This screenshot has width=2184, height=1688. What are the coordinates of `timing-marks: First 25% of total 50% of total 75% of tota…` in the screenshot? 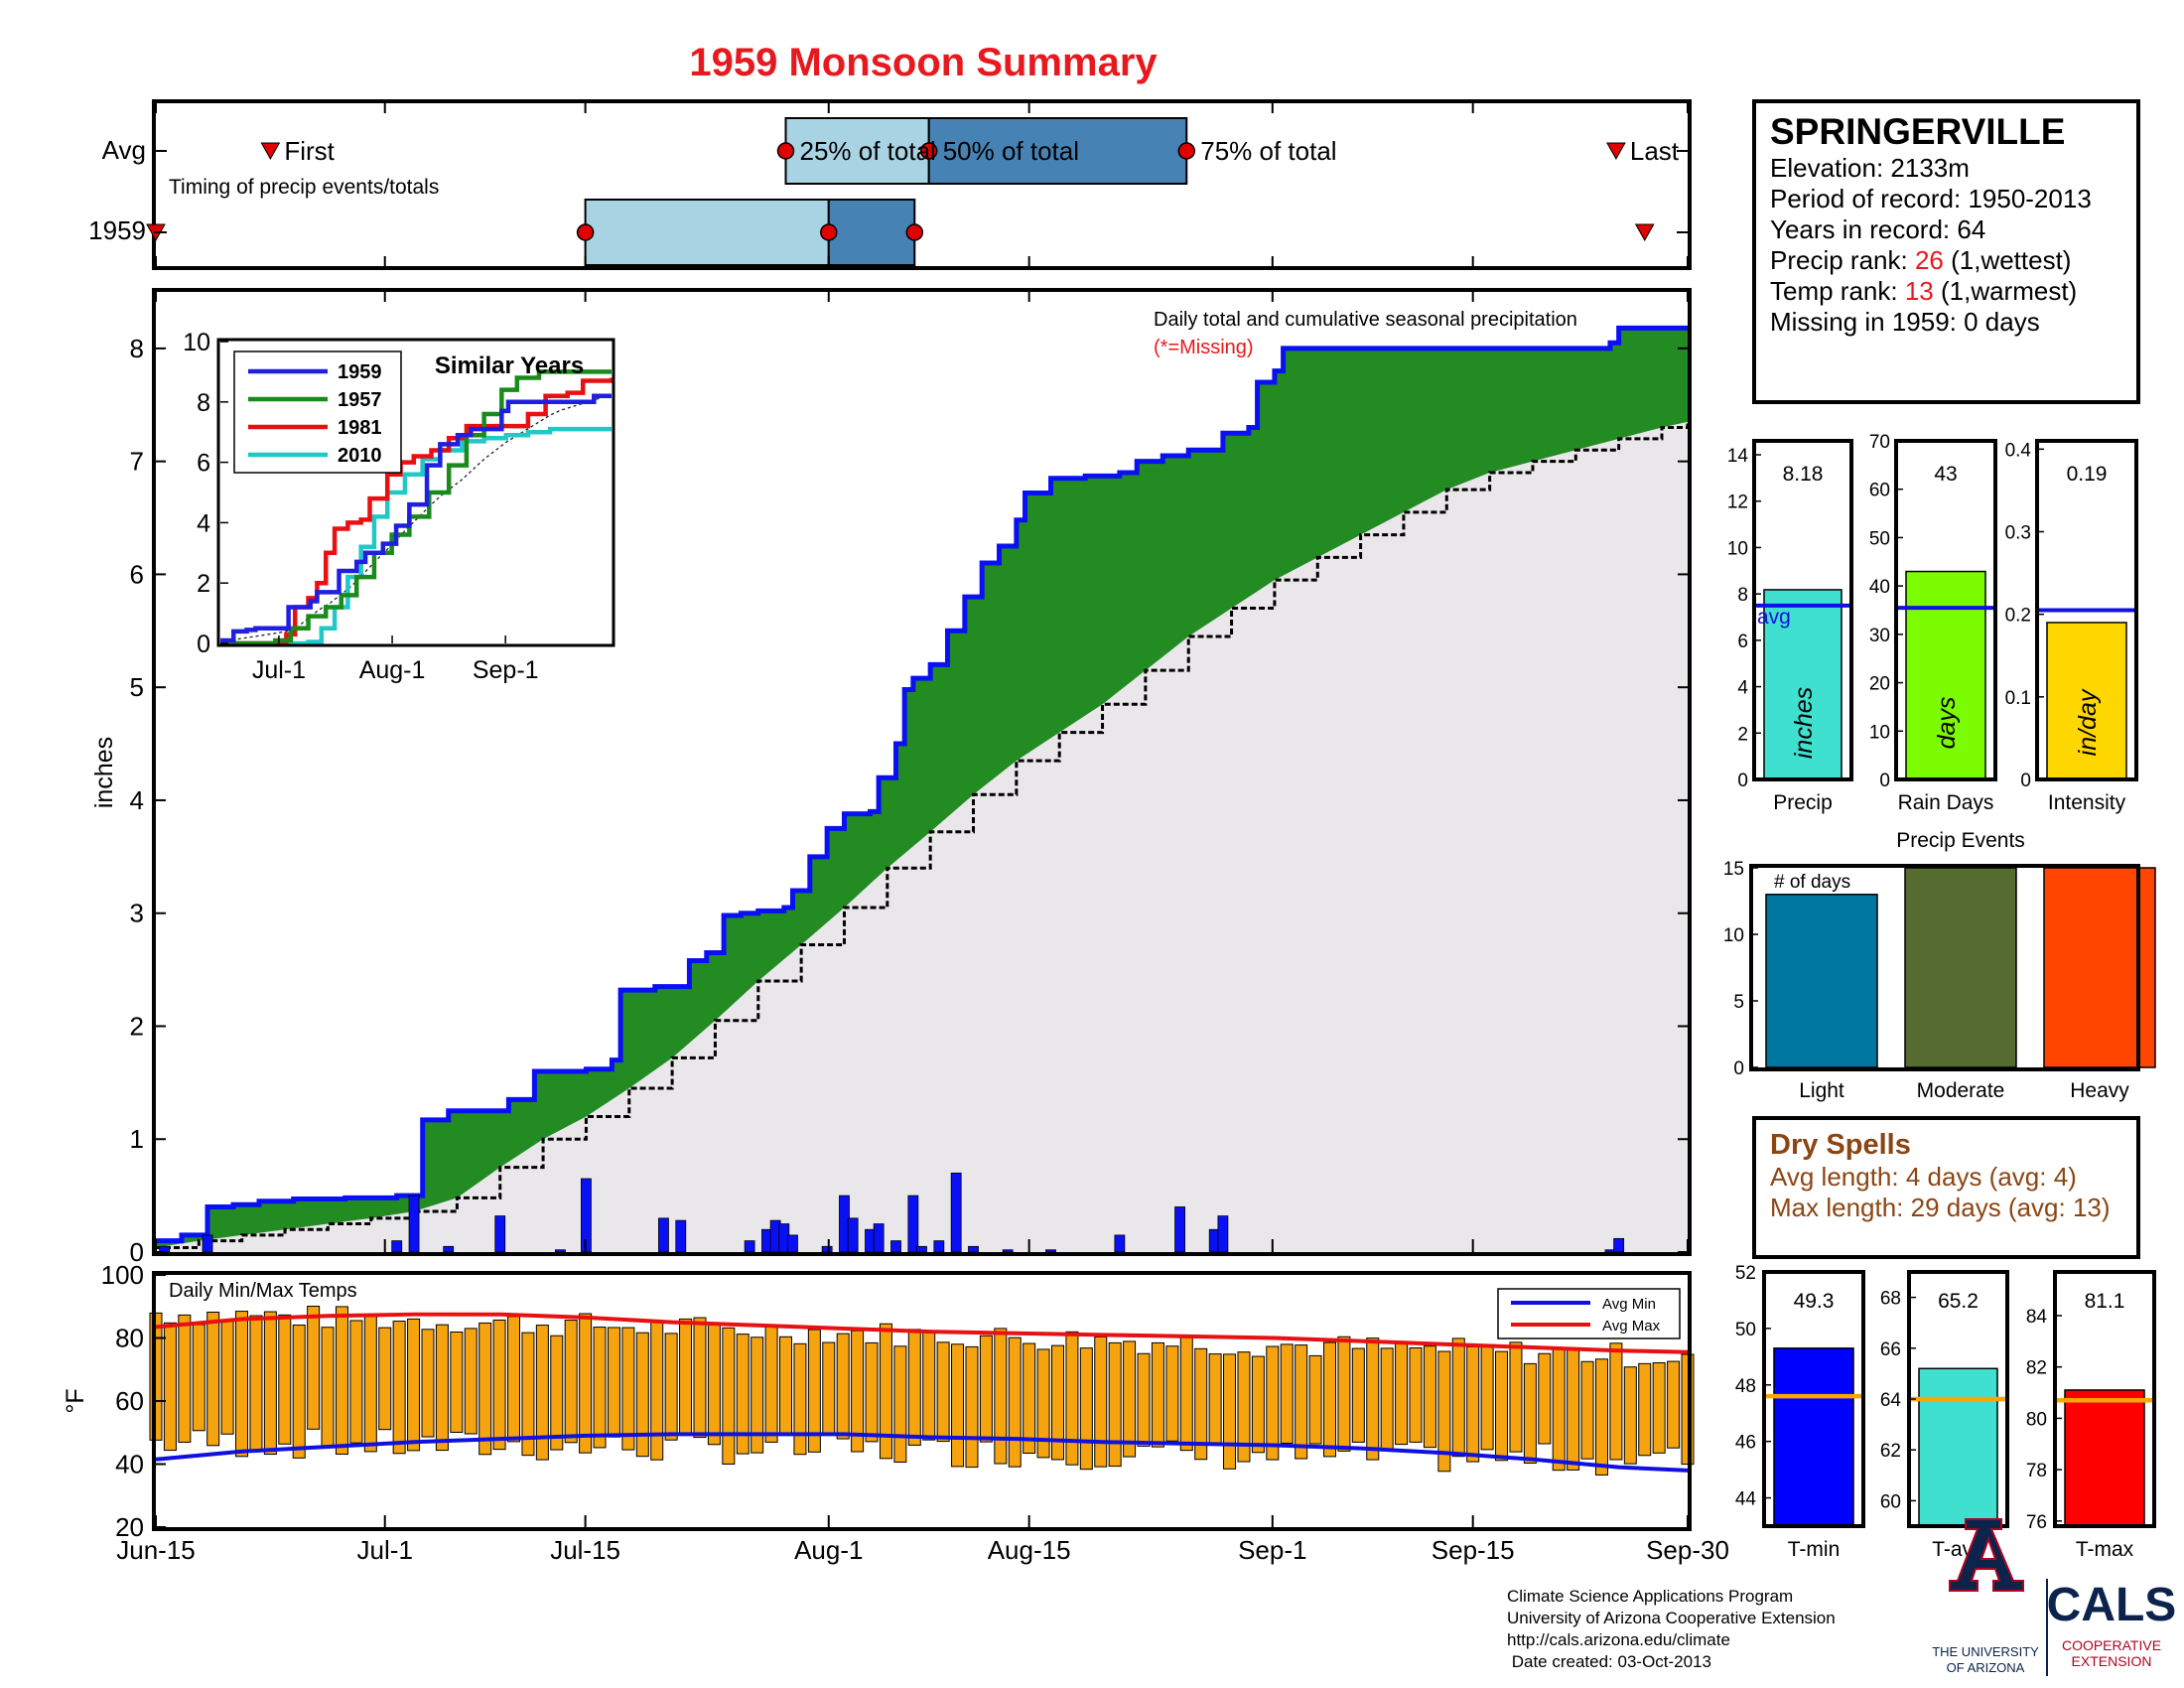 It's located at (918, 184).